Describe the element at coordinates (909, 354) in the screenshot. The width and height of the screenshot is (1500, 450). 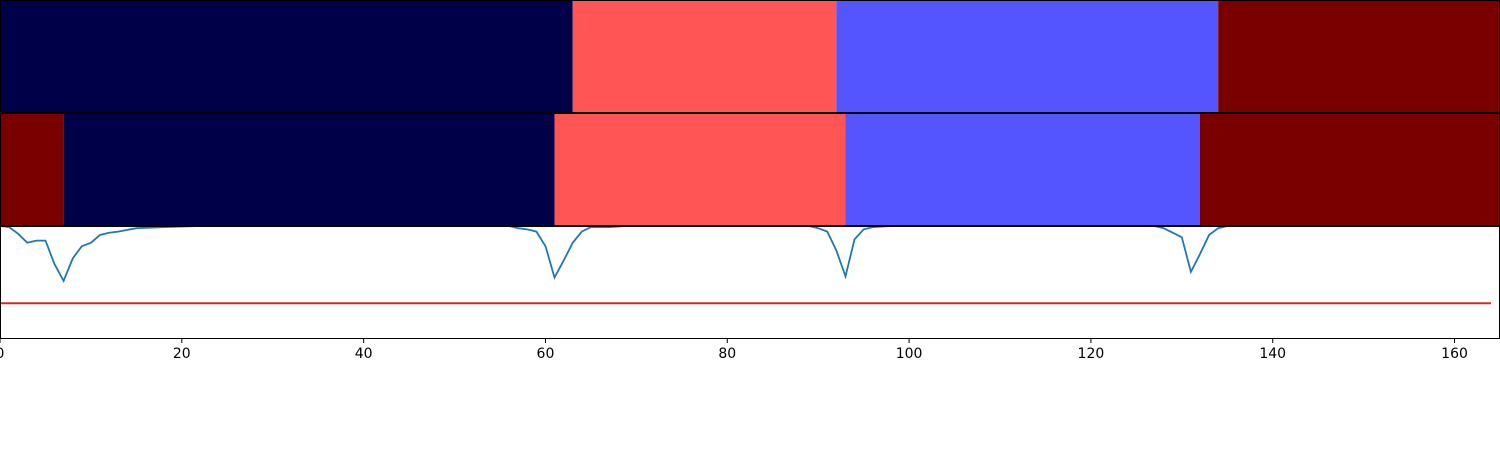
I see `x-tick-label: 100` at that location.